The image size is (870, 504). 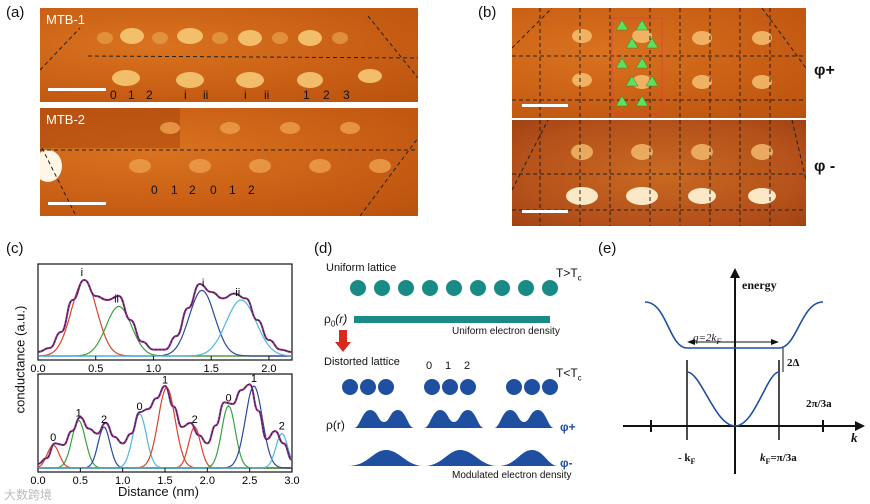 What do you see at coordinates (607, 248) in the screenshot?
I see `panel-e-label: (e)` at bounding box center [607, 248].